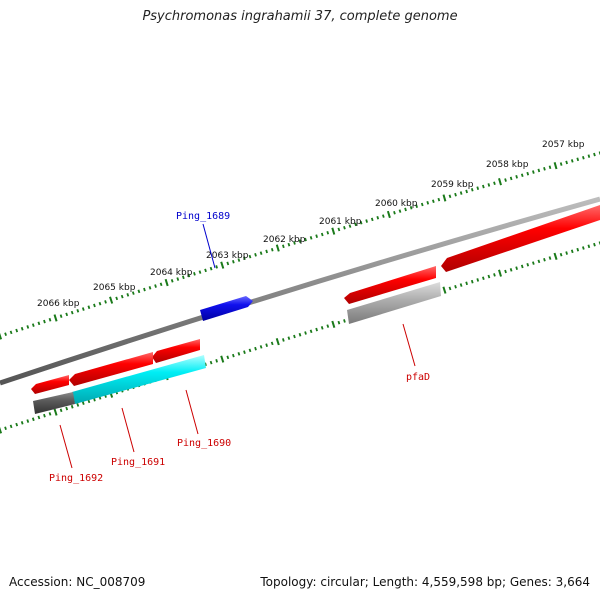 The width and height of the screenshot is (600, 600). What do you see at coordinates (203, 216) in the screenshot?
I see `gene-label-ping-1689: Ping_1689` at bounding box center [203, 216].